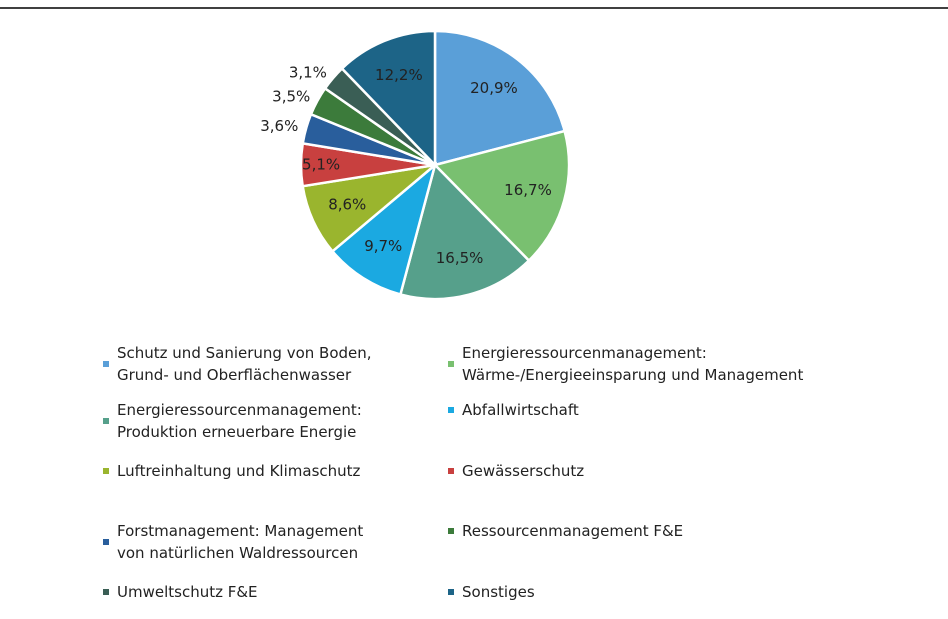  What do you see at coordinates (460, 258) in the screenshot?
I see `data-label: 16,5%` at bounding box center [460, 258].